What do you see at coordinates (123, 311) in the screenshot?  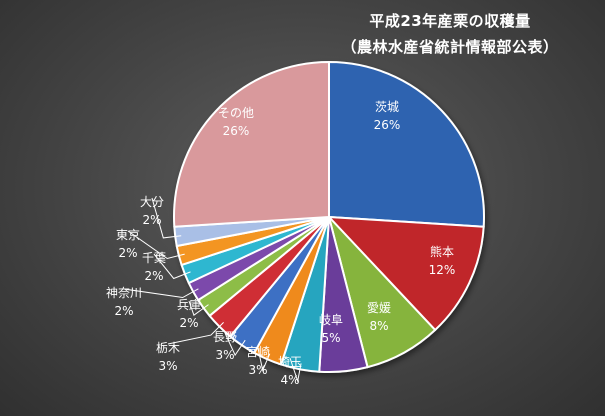 I see `slice-percent-10: 2%` at bounding box center [123, 311].